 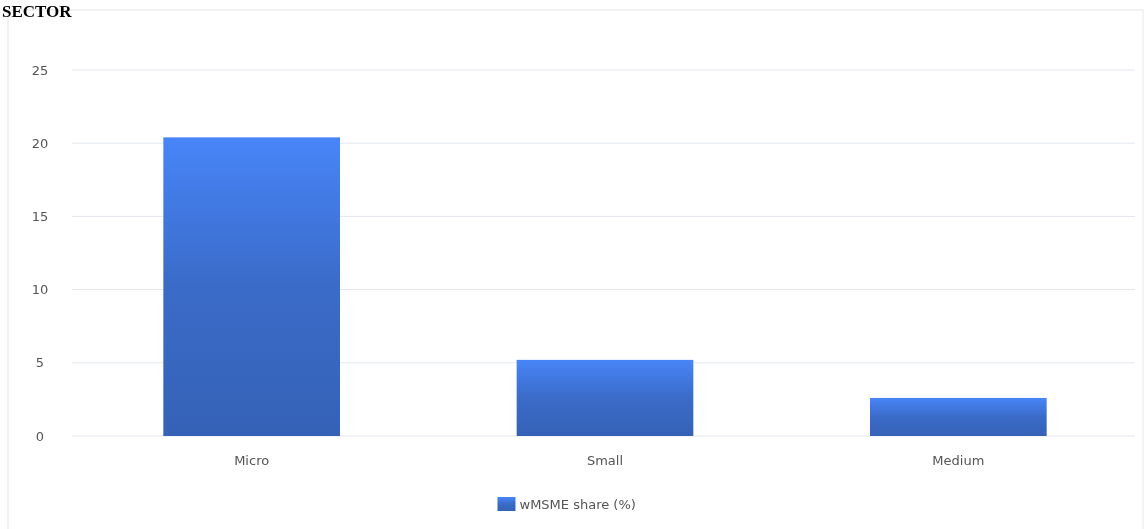 What do you see at coordinates (252, 460) in the screenshot?
I see `x-tick-label: Micro` at bounding box center [252, 460].